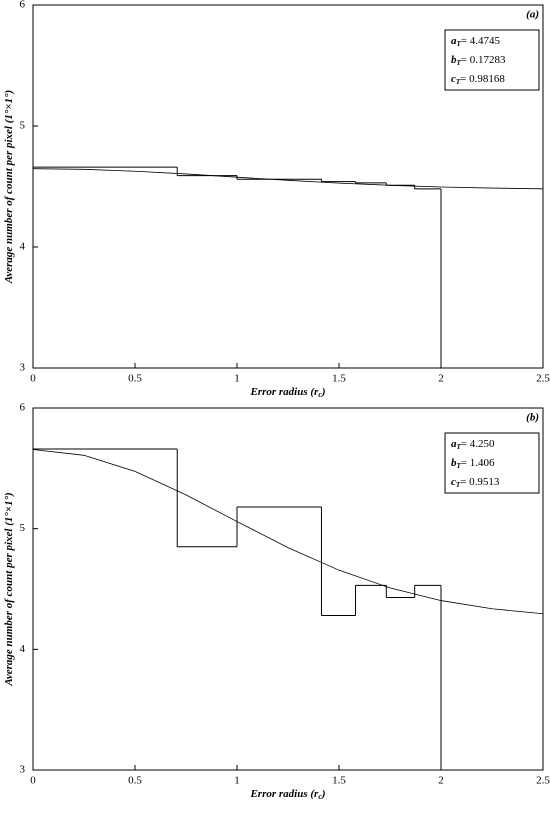 The width and height of the screenshot is (550, 817). I want to click on param-value: = 0.9513, so click(480, 482).